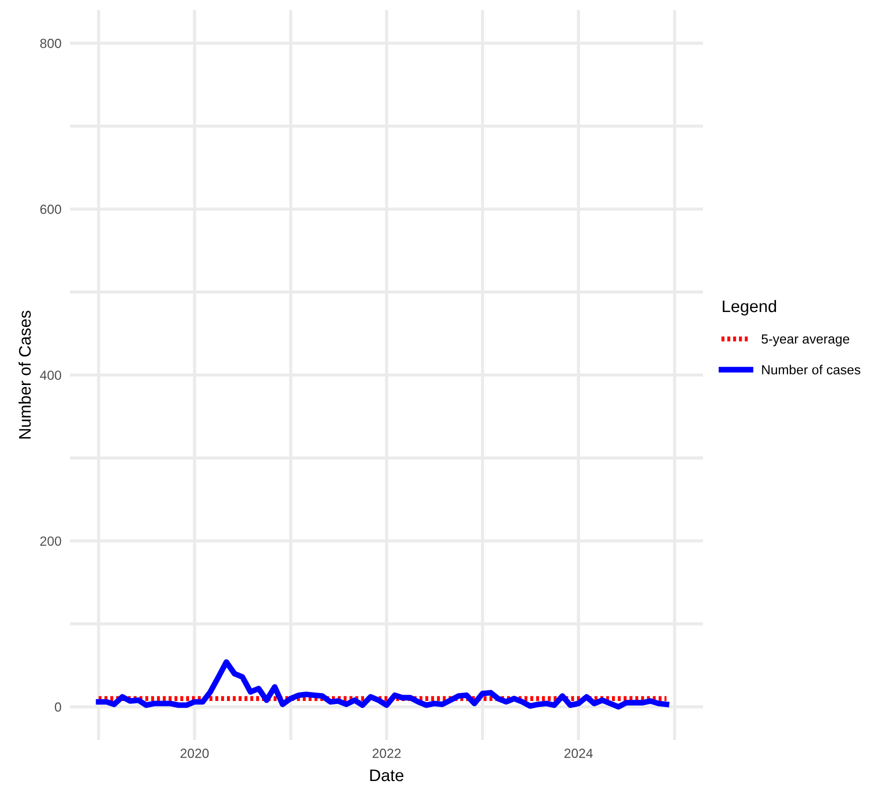 The height and width of the screenshot is (802, 882). What do you see at coordinates (51, 43) in the screenshot?
I see `y-tick-label: 800` at bounding box center [51, 43].